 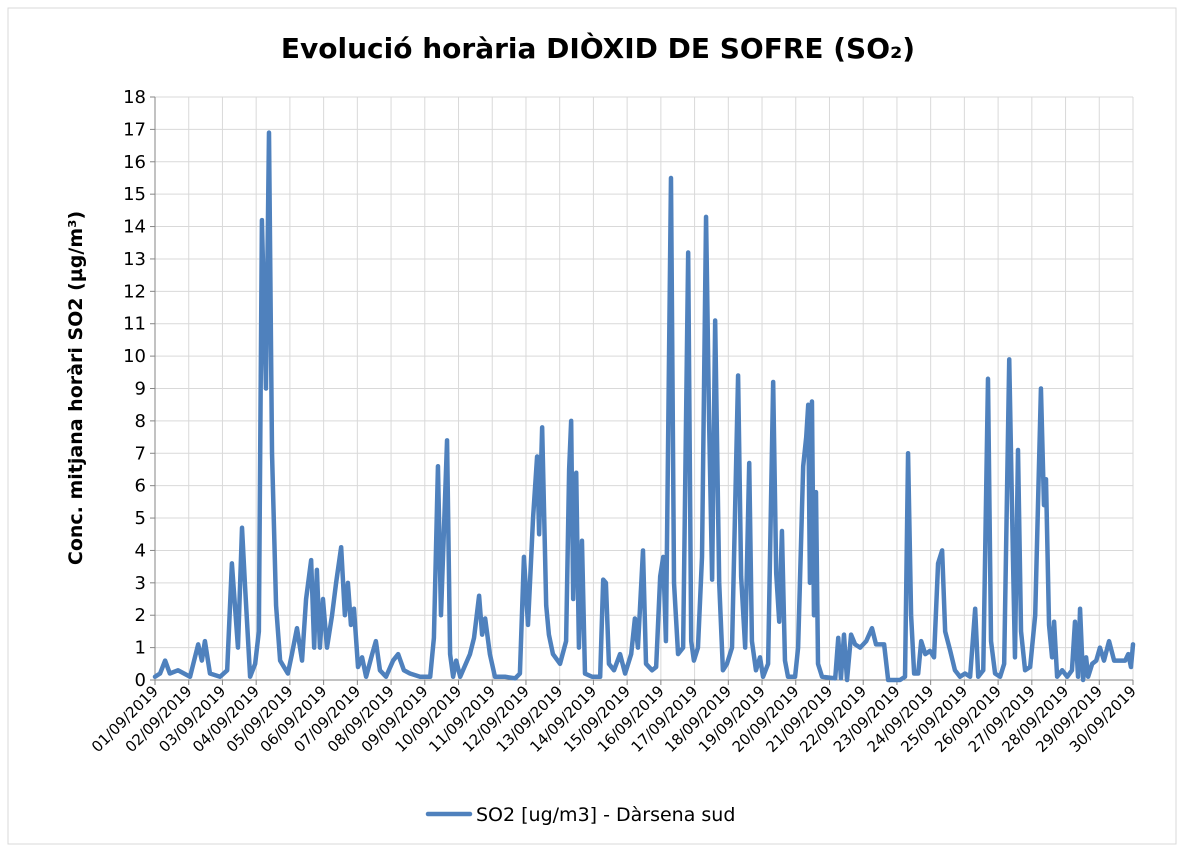 I want to click on y-tick-label: 13, so click(x=134, y=259).